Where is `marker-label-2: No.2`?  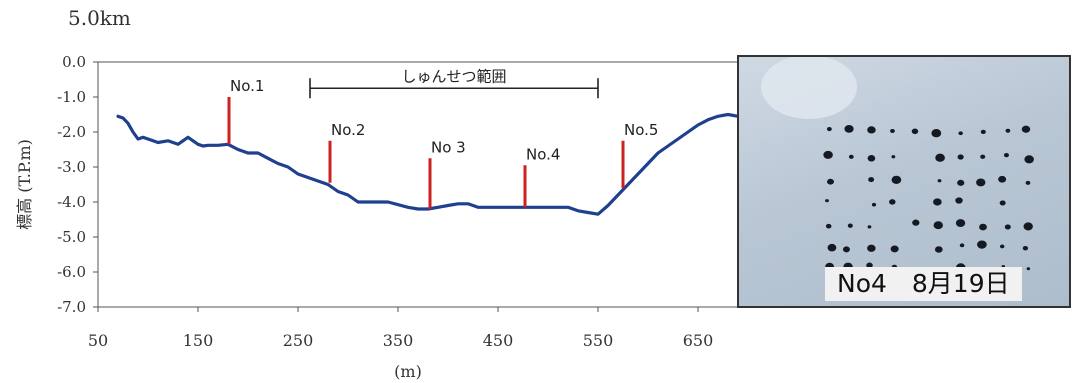 marker-label-2: No.2 is located at coordinates (348, 130).